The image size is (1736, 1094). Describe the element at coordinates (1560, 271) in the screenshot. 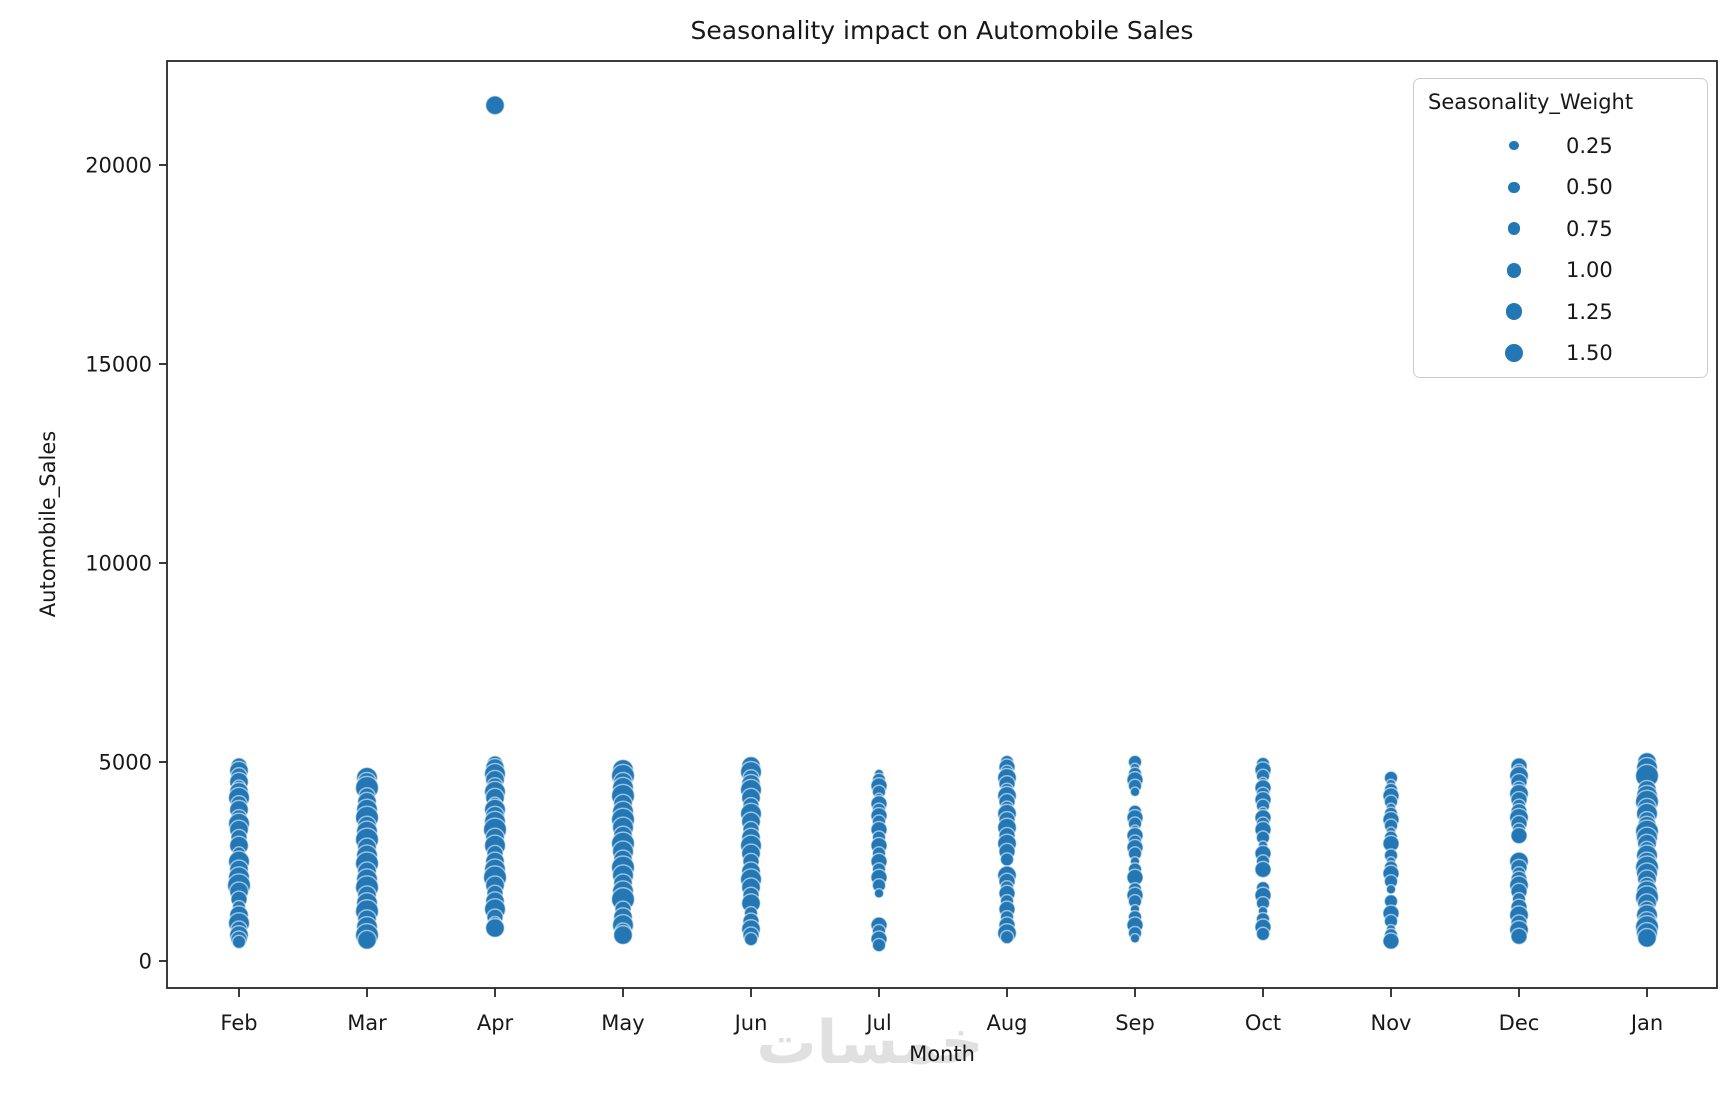

I see `legend-entry: 1.00` at that location.